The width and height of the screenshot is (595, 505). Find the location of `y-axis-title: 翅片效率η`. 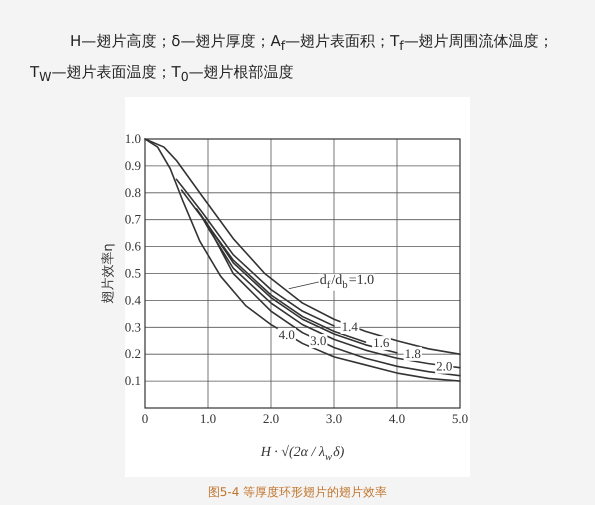

y-axis-title: 翅片效率η is located at coordinates (108, 273).